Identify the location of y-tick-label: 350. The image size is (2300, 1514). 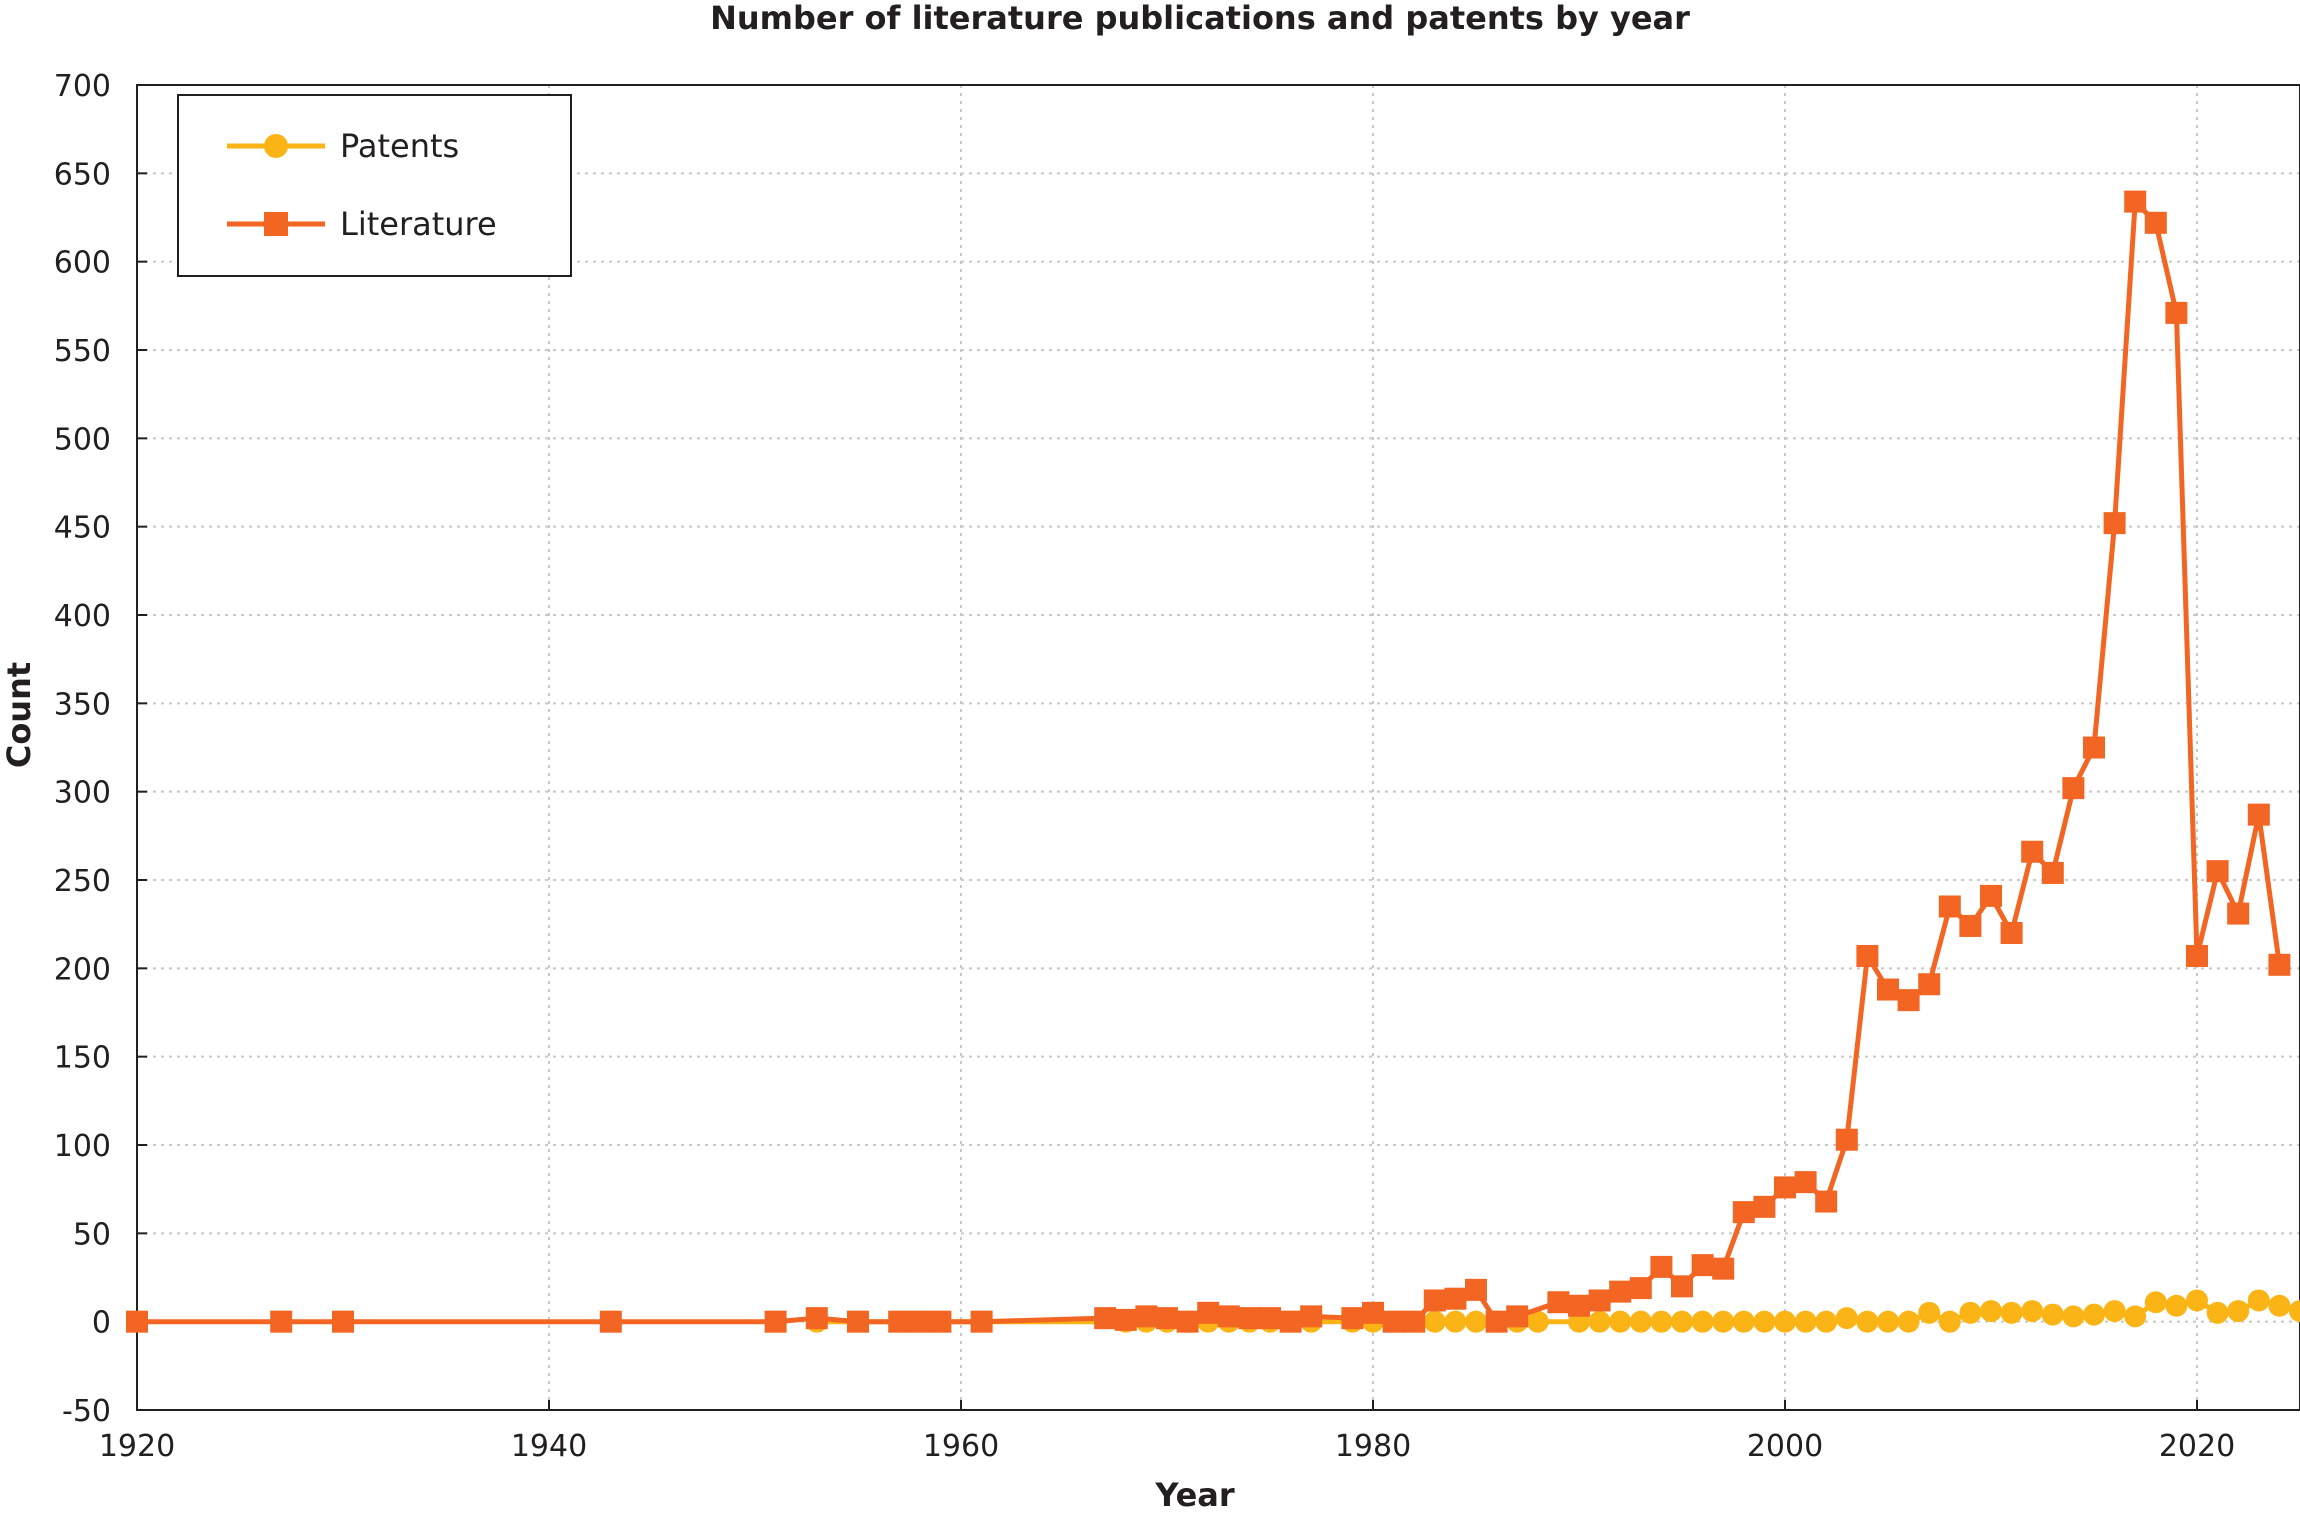
(82, 704).